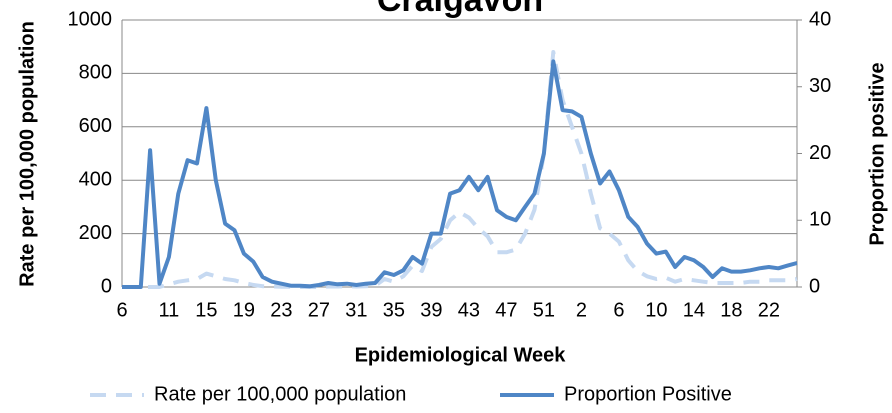 The height and width of the screenshot is (413, 892). Describe the element at coordinates (731, 310) in the screenshot. I see `x-tick-label: 18` at that location.